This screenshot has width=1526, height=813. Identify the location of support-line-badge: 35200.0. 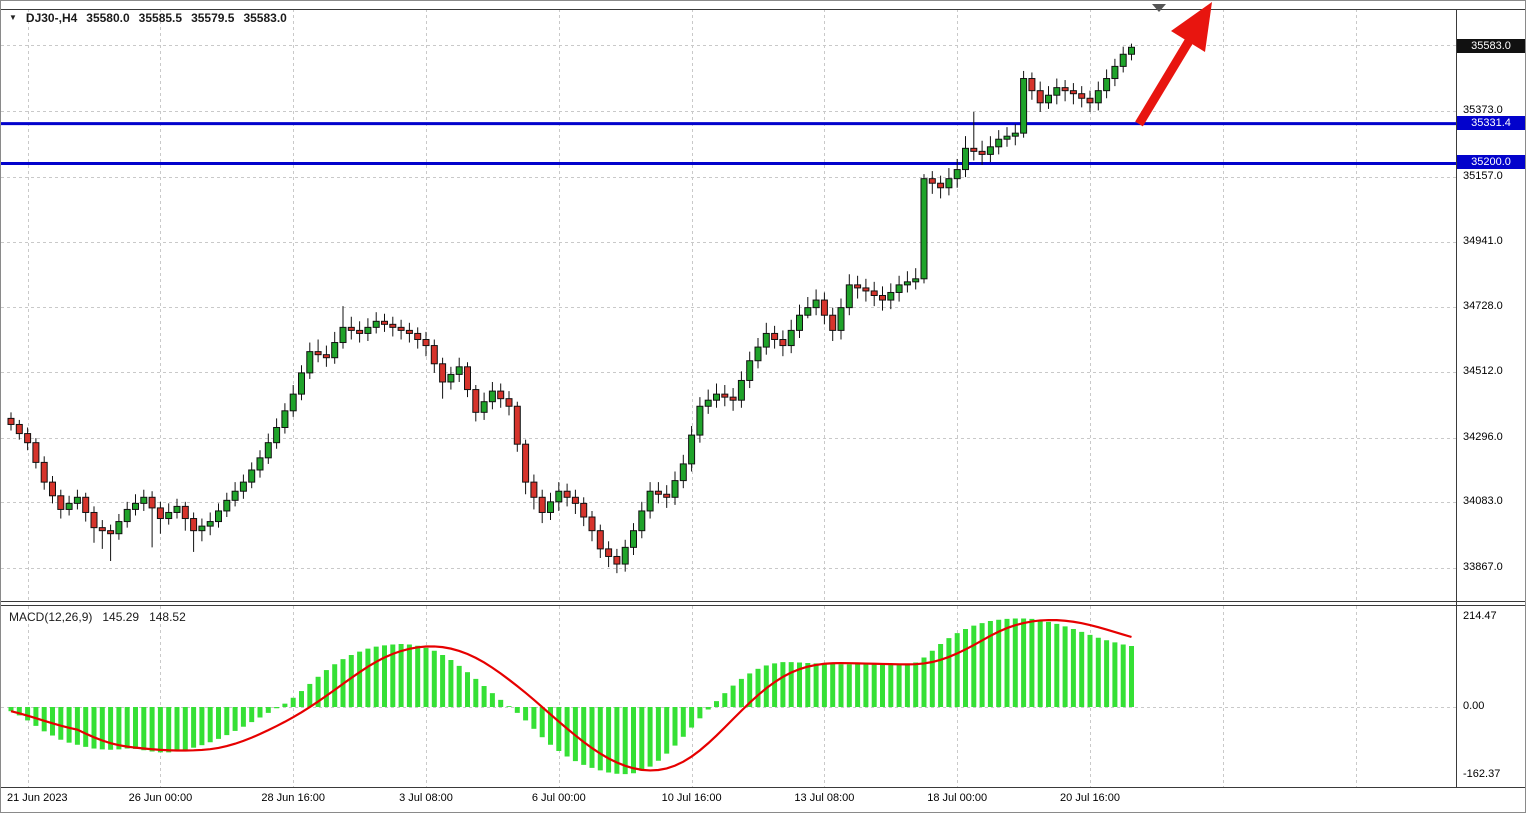
(1491, 162).